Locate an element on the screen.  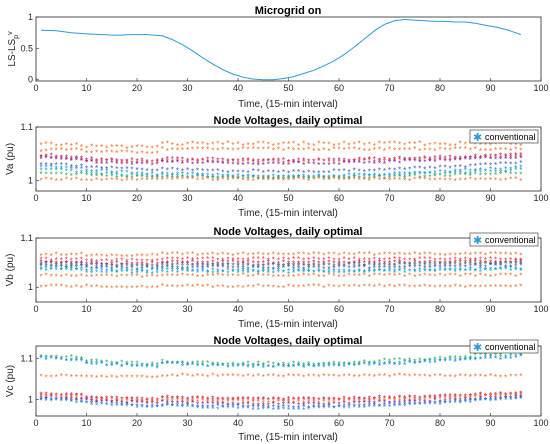
x-tick-label: 90 is located at coordinates (490, 309).